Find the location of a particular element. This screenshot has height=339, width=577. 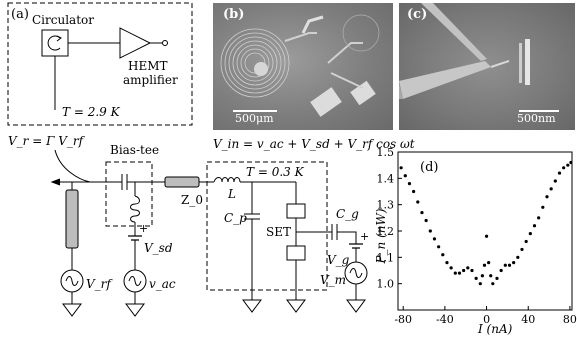

panel-a-label: (a) is located at coordinates (20, 14).